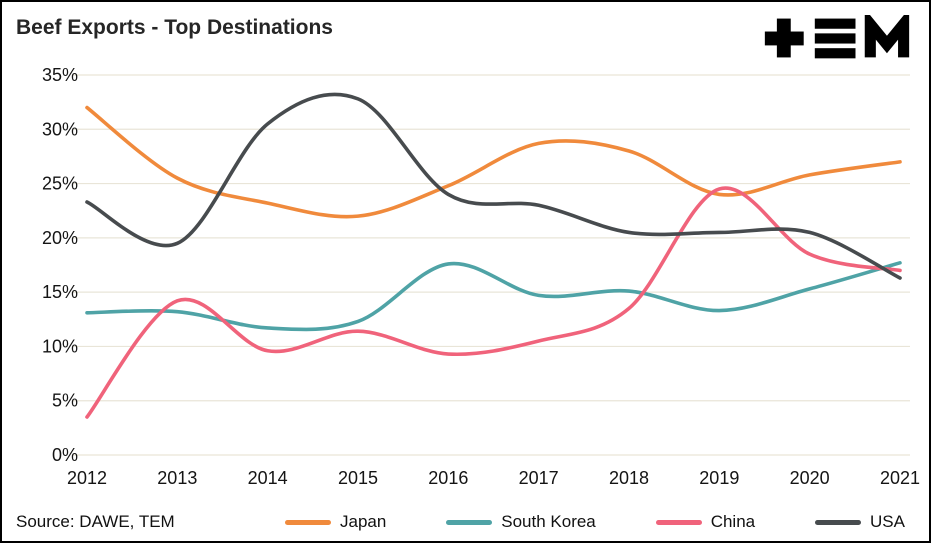 This screenshot has width=931, height=543. I want to click on y-tick-label: 0%, so click(65, 455).